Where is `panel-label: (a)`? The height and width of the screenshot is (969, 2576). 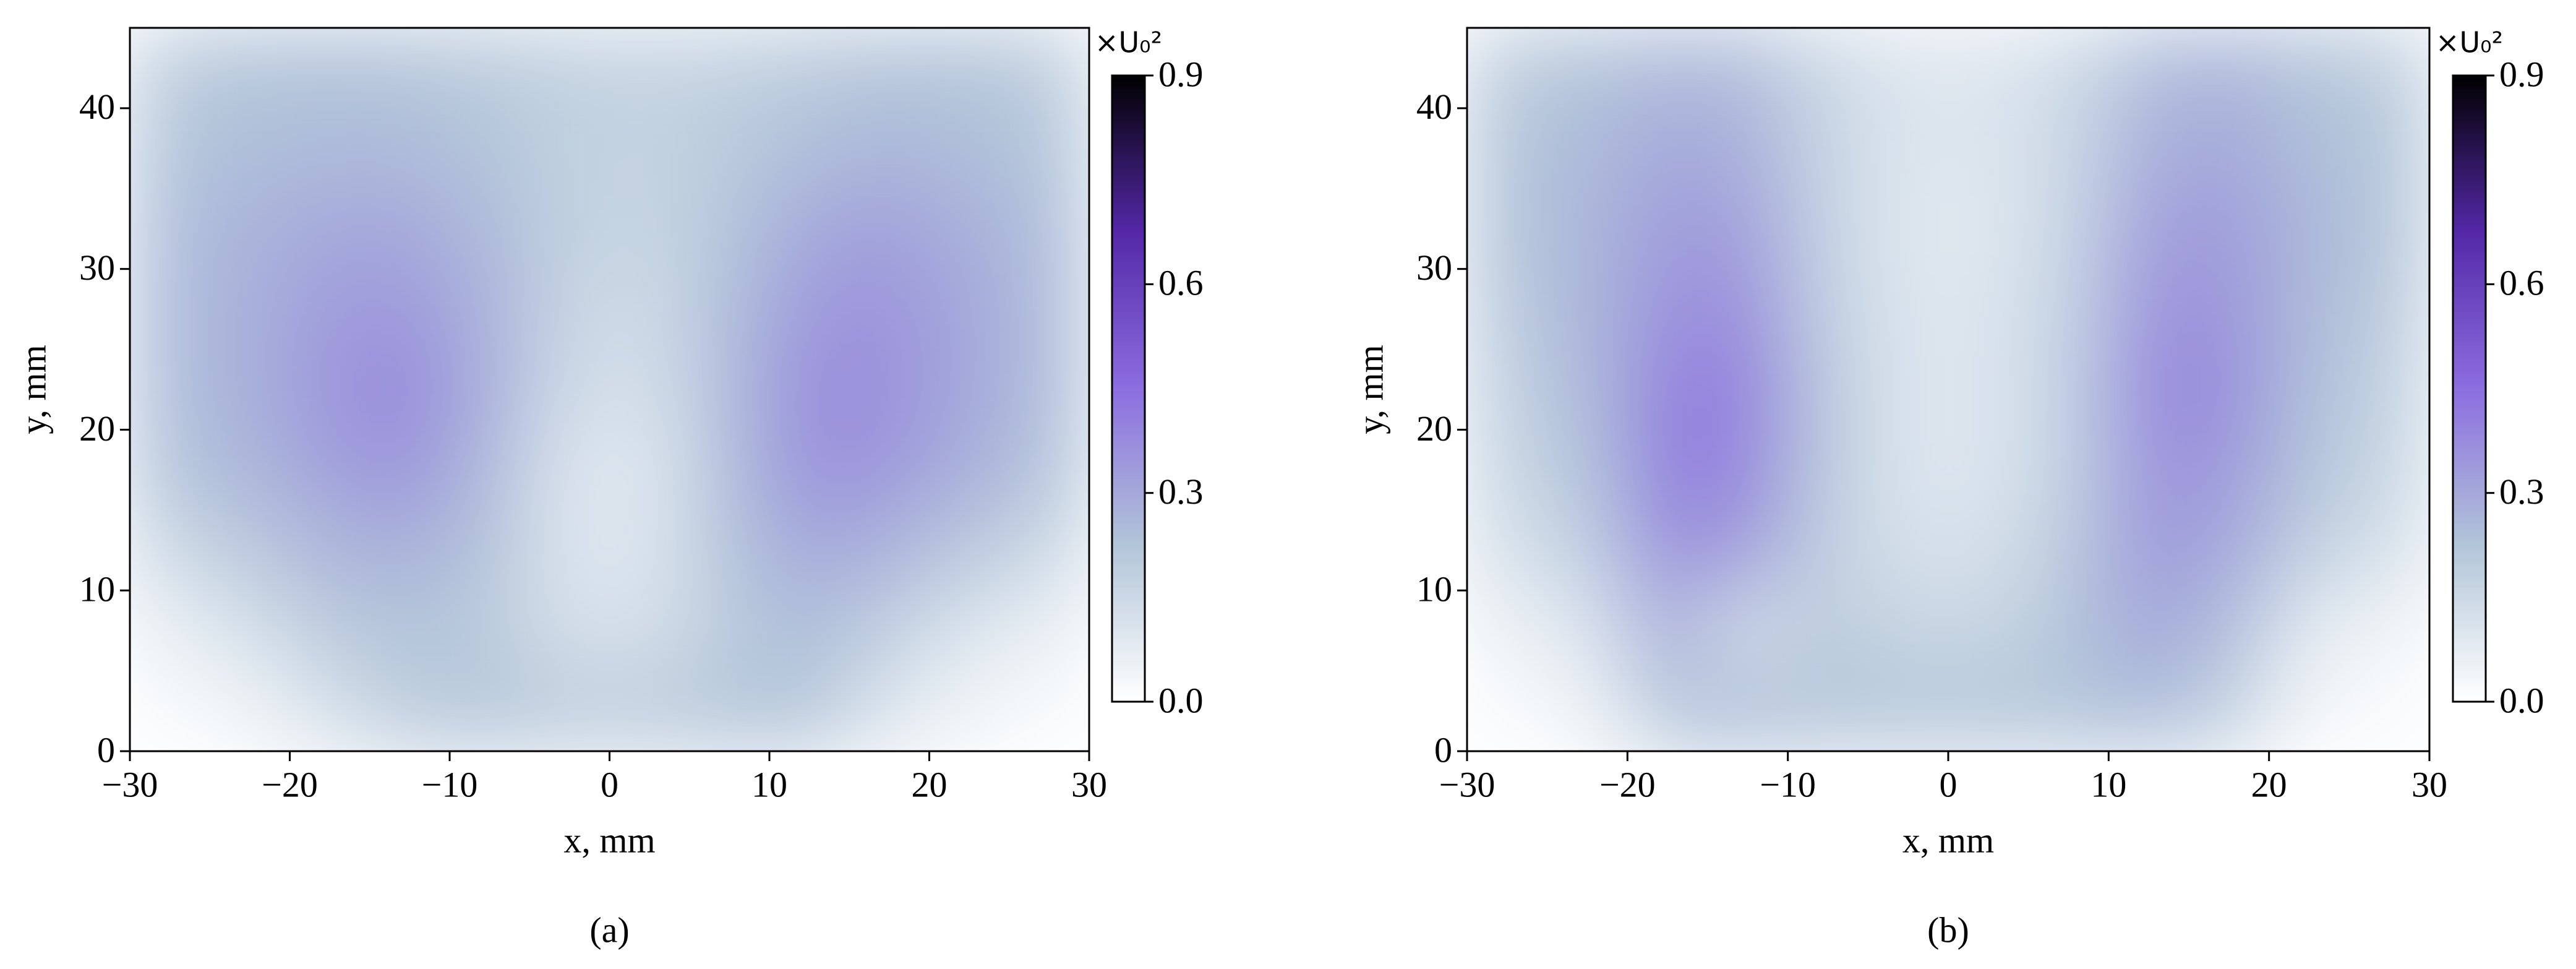 panel-label: (a) is located at coordinates (609, 930).